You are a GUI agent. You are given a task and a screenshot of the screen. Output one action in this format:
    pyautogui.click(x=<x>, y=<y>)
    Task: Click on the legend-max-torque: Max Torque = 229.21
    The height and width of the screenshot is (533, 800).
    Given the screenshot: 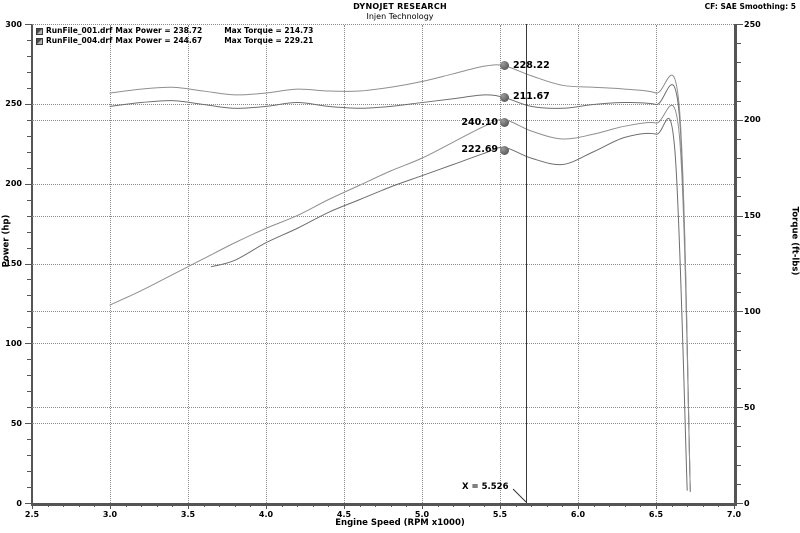 What is the action you would take?
    pyautogui.click(x=269, y=40)
    